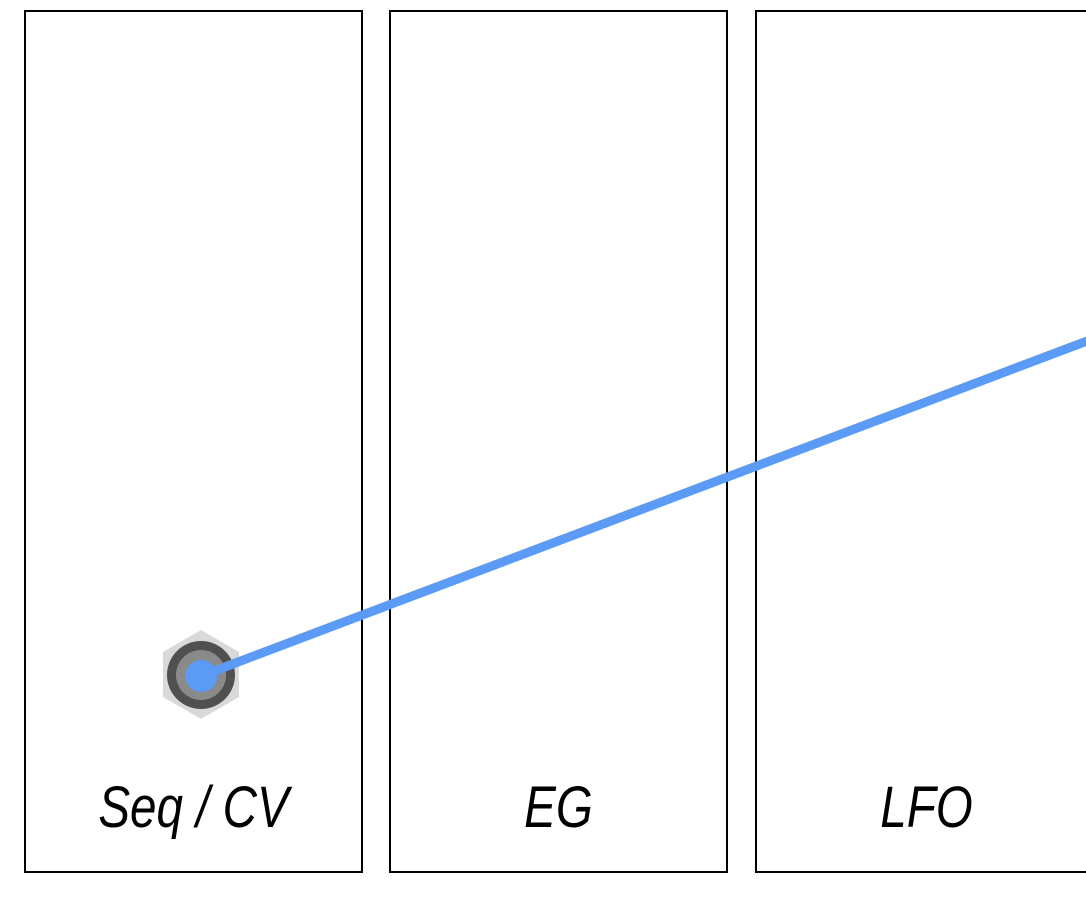  What do you see at coordinates (201, 676) in the screenshot?
I see `cable-plug-end` at bounding box center [201, 676].